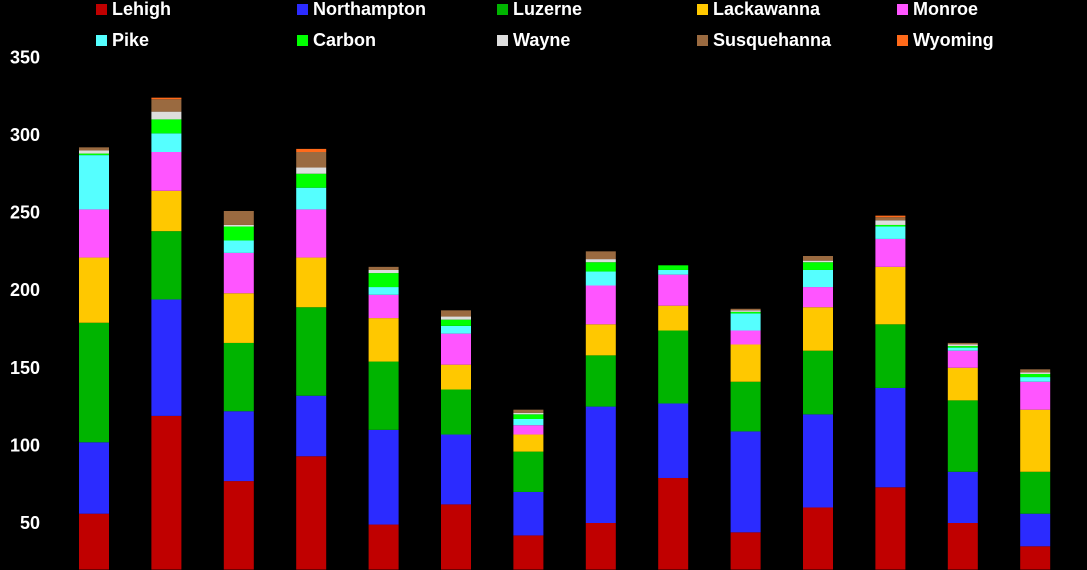 The image size is (1087, 570). Describe the element at coordinates (764, 40) in the screenshot. I see `legend-item-susquehanna: Susquehanna` at that location.